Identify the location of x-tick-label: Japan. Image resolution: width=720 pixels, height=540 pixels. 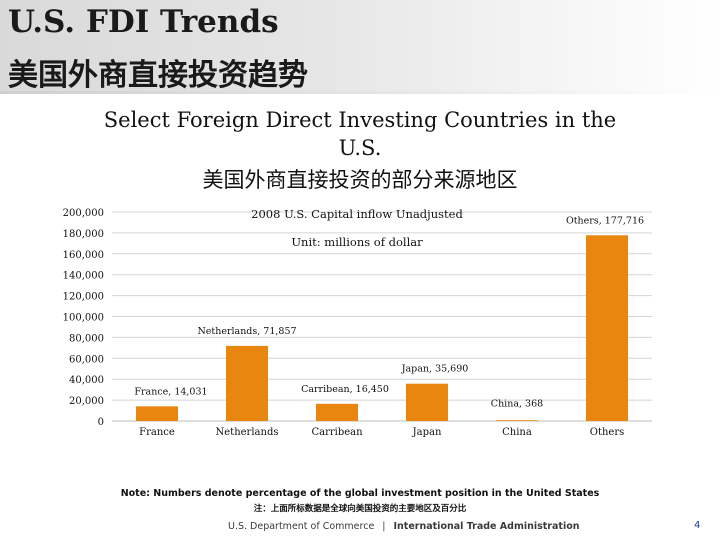
(427, 432).